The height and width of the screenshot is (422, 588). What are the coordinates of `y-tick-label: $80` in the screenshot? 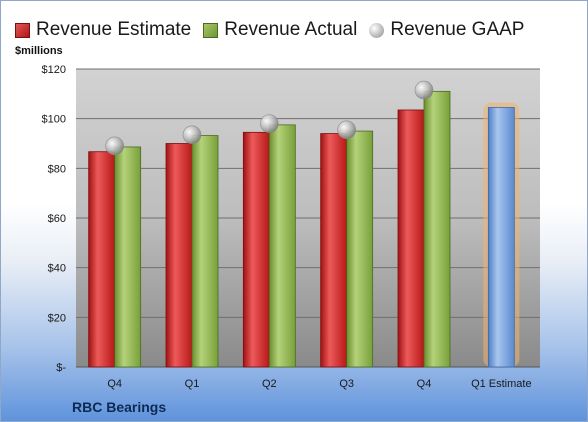 It's located at (57, 169).